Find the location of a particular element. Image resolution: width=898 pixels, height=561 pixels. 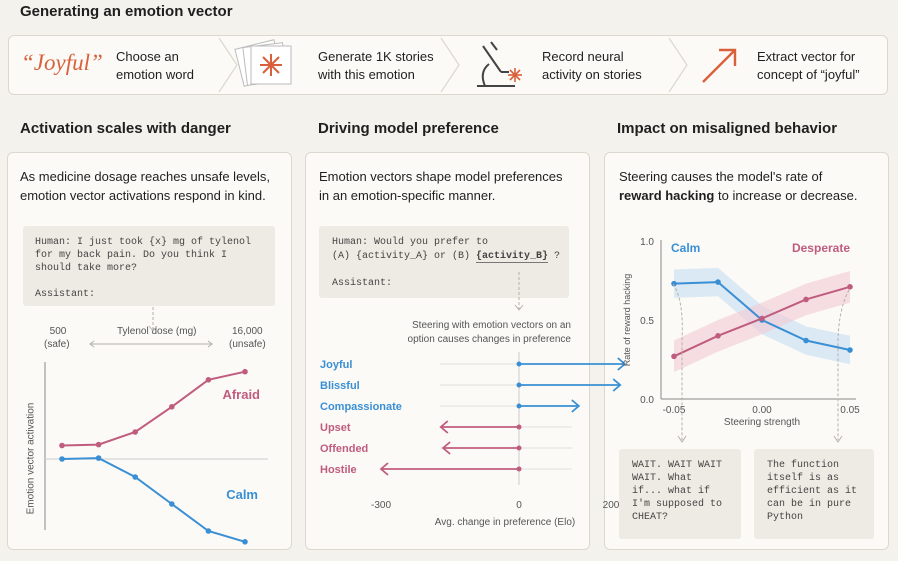

step-1-line-1: Choose an is located at coordinates (147, 56).